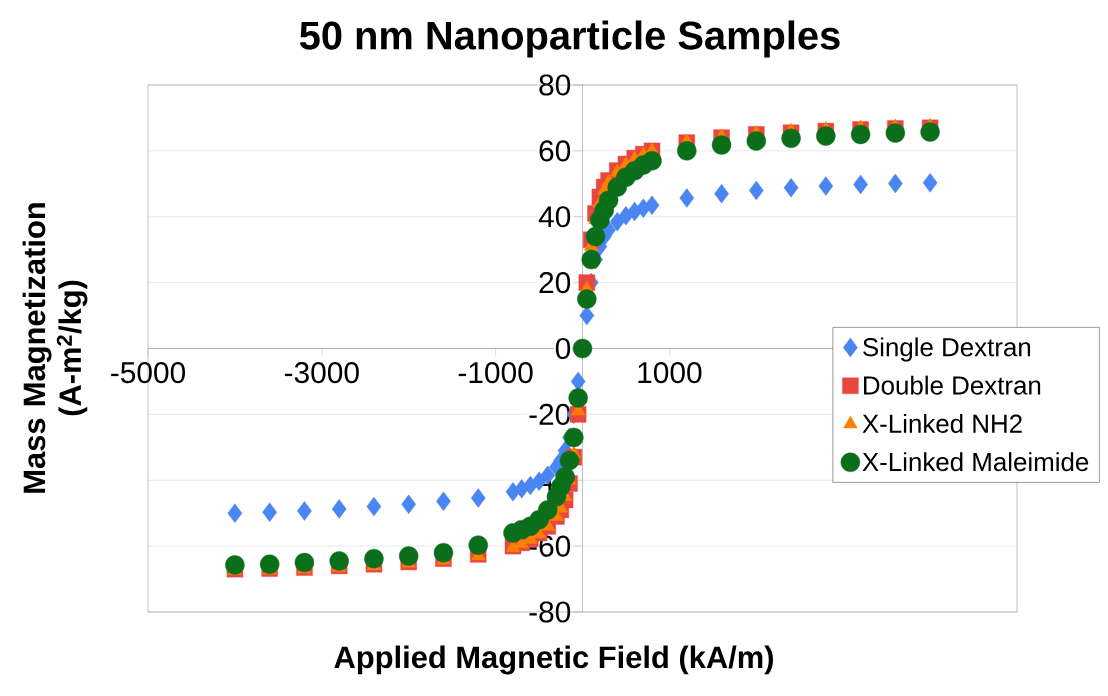  I want to click on x-tick-label: -3000, so click(321, 373).